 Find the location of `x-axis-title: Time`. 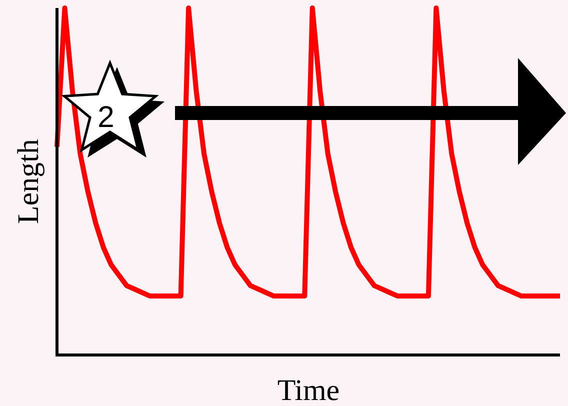

x-axis-title: Time is located at coordinates (308, 390).